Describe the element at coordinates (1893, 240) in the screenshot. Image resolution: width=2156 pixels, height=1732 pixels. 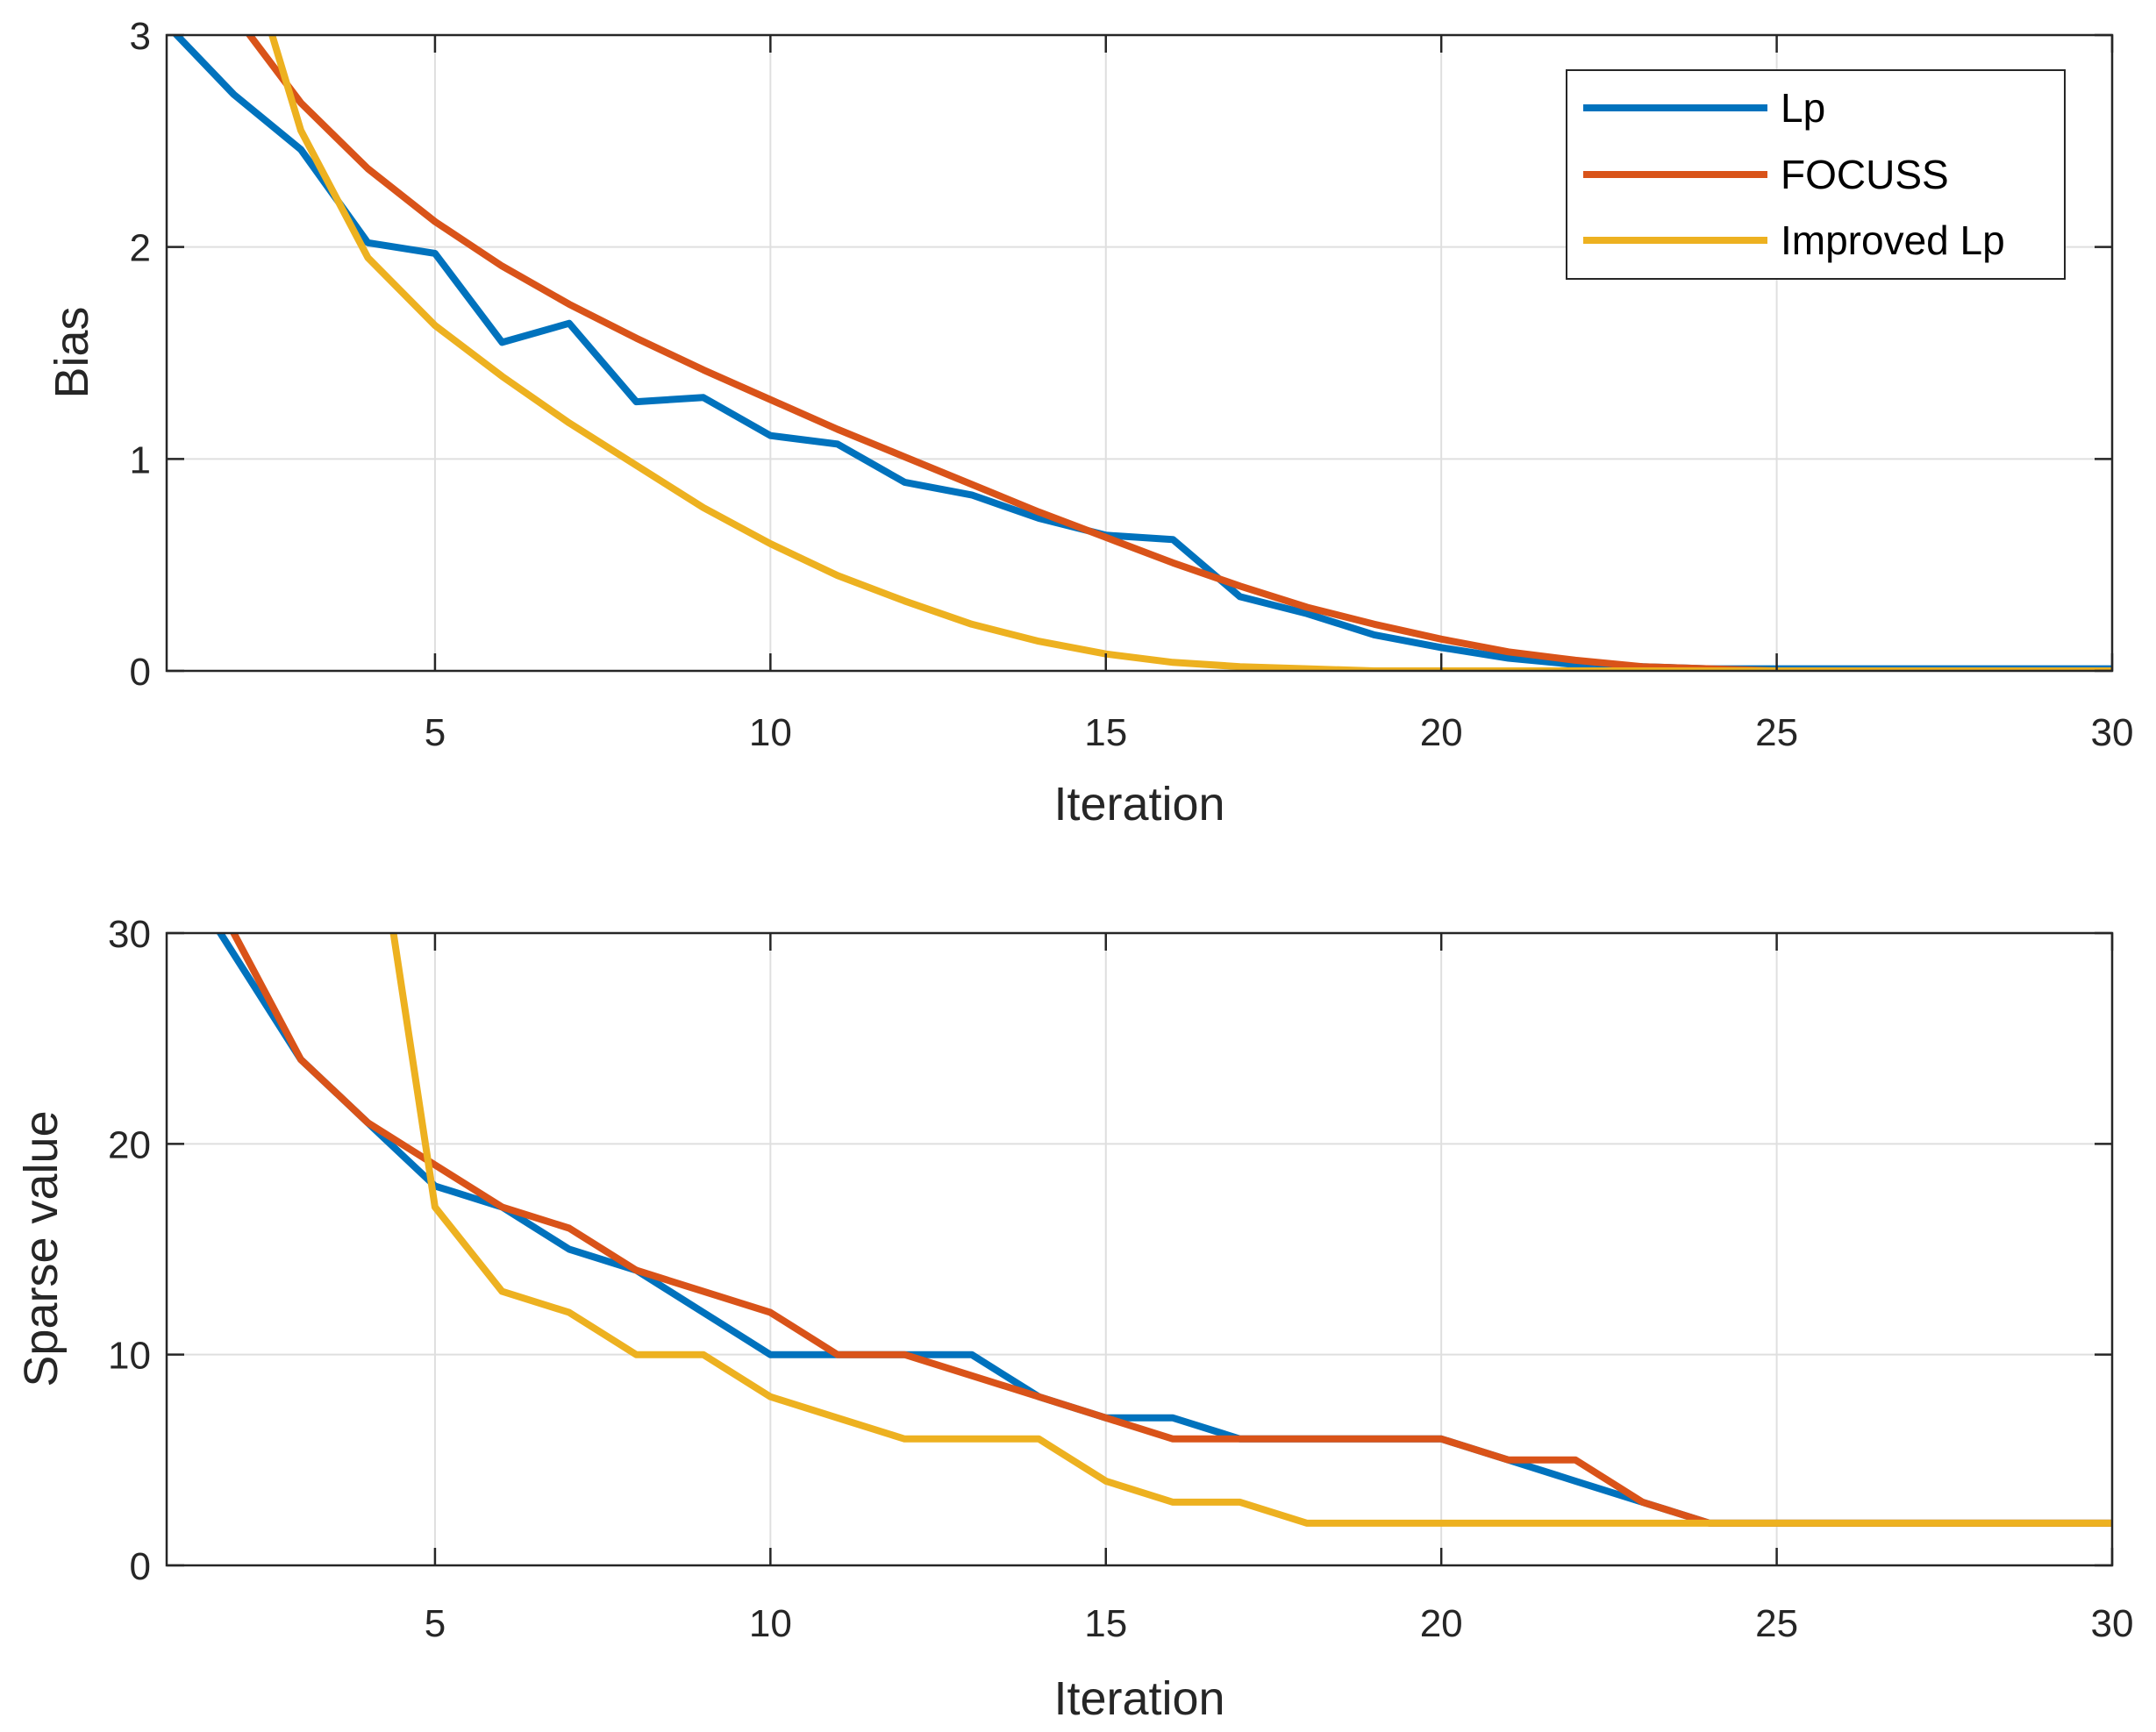
I see `legend-label-improved-lp: Improved Lp` at that location.